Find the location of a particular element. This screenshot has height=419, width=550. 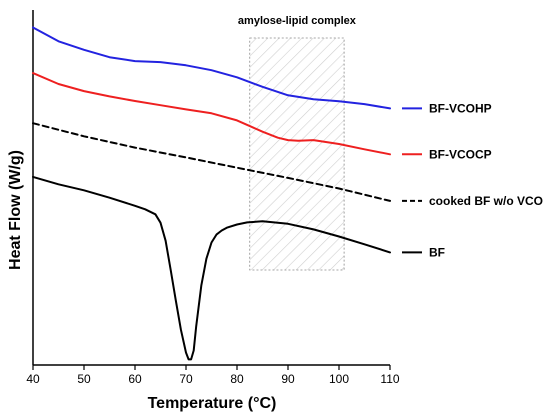

x-tick-label: 100 is located at coordinates (339, 379).